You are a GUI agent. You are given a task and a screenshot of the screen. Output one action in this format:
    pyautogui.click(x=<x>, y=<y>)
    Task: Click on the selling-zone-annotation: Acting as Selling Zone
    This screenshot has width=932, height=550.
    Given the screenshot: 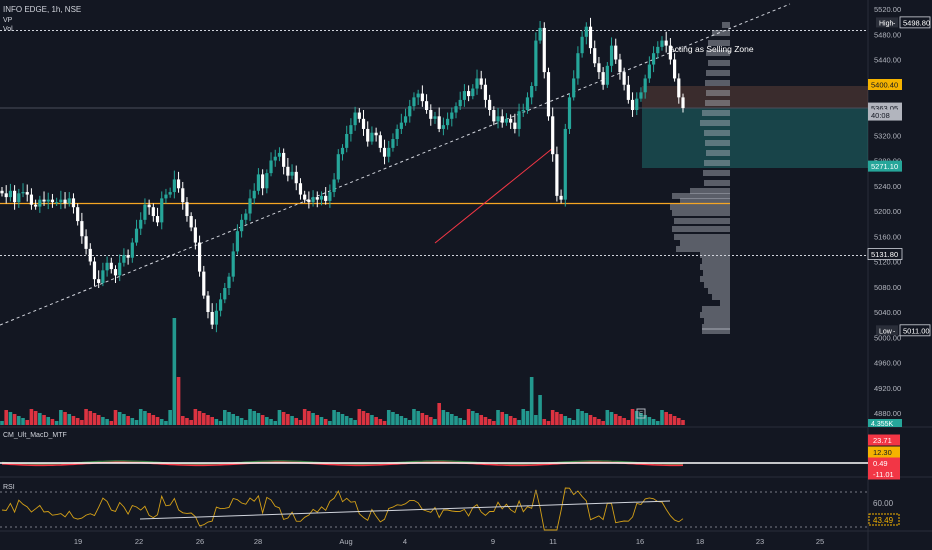 What is the action you would take?
    pyautogui.click(x=711, y=49)
    